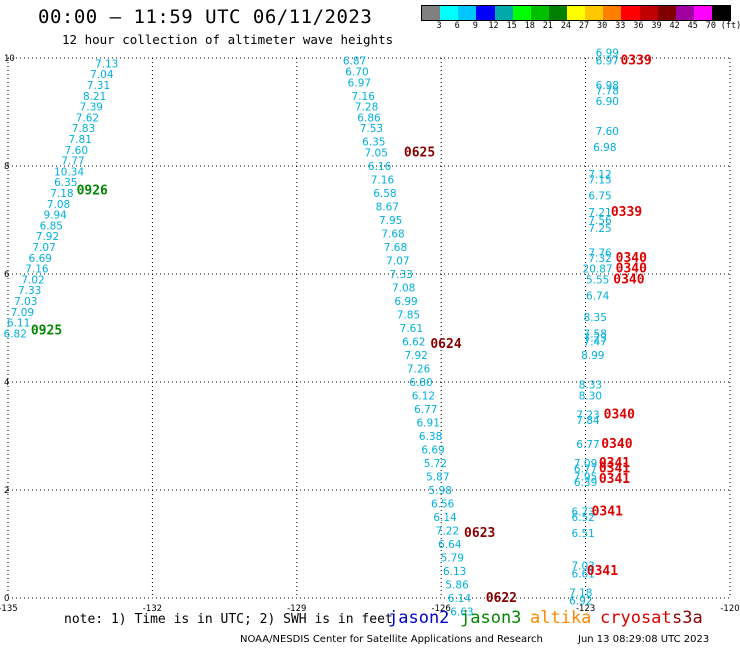  What do you see at coordinates (582, 513) in the screenshot?
I see `wave-height-value: 6.73` at bounding box center [582, 513].